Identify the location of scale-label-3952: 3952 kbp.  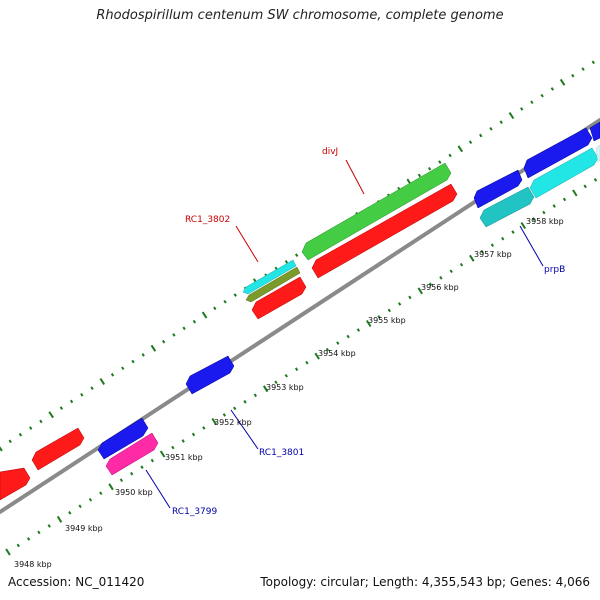
(233, 422).